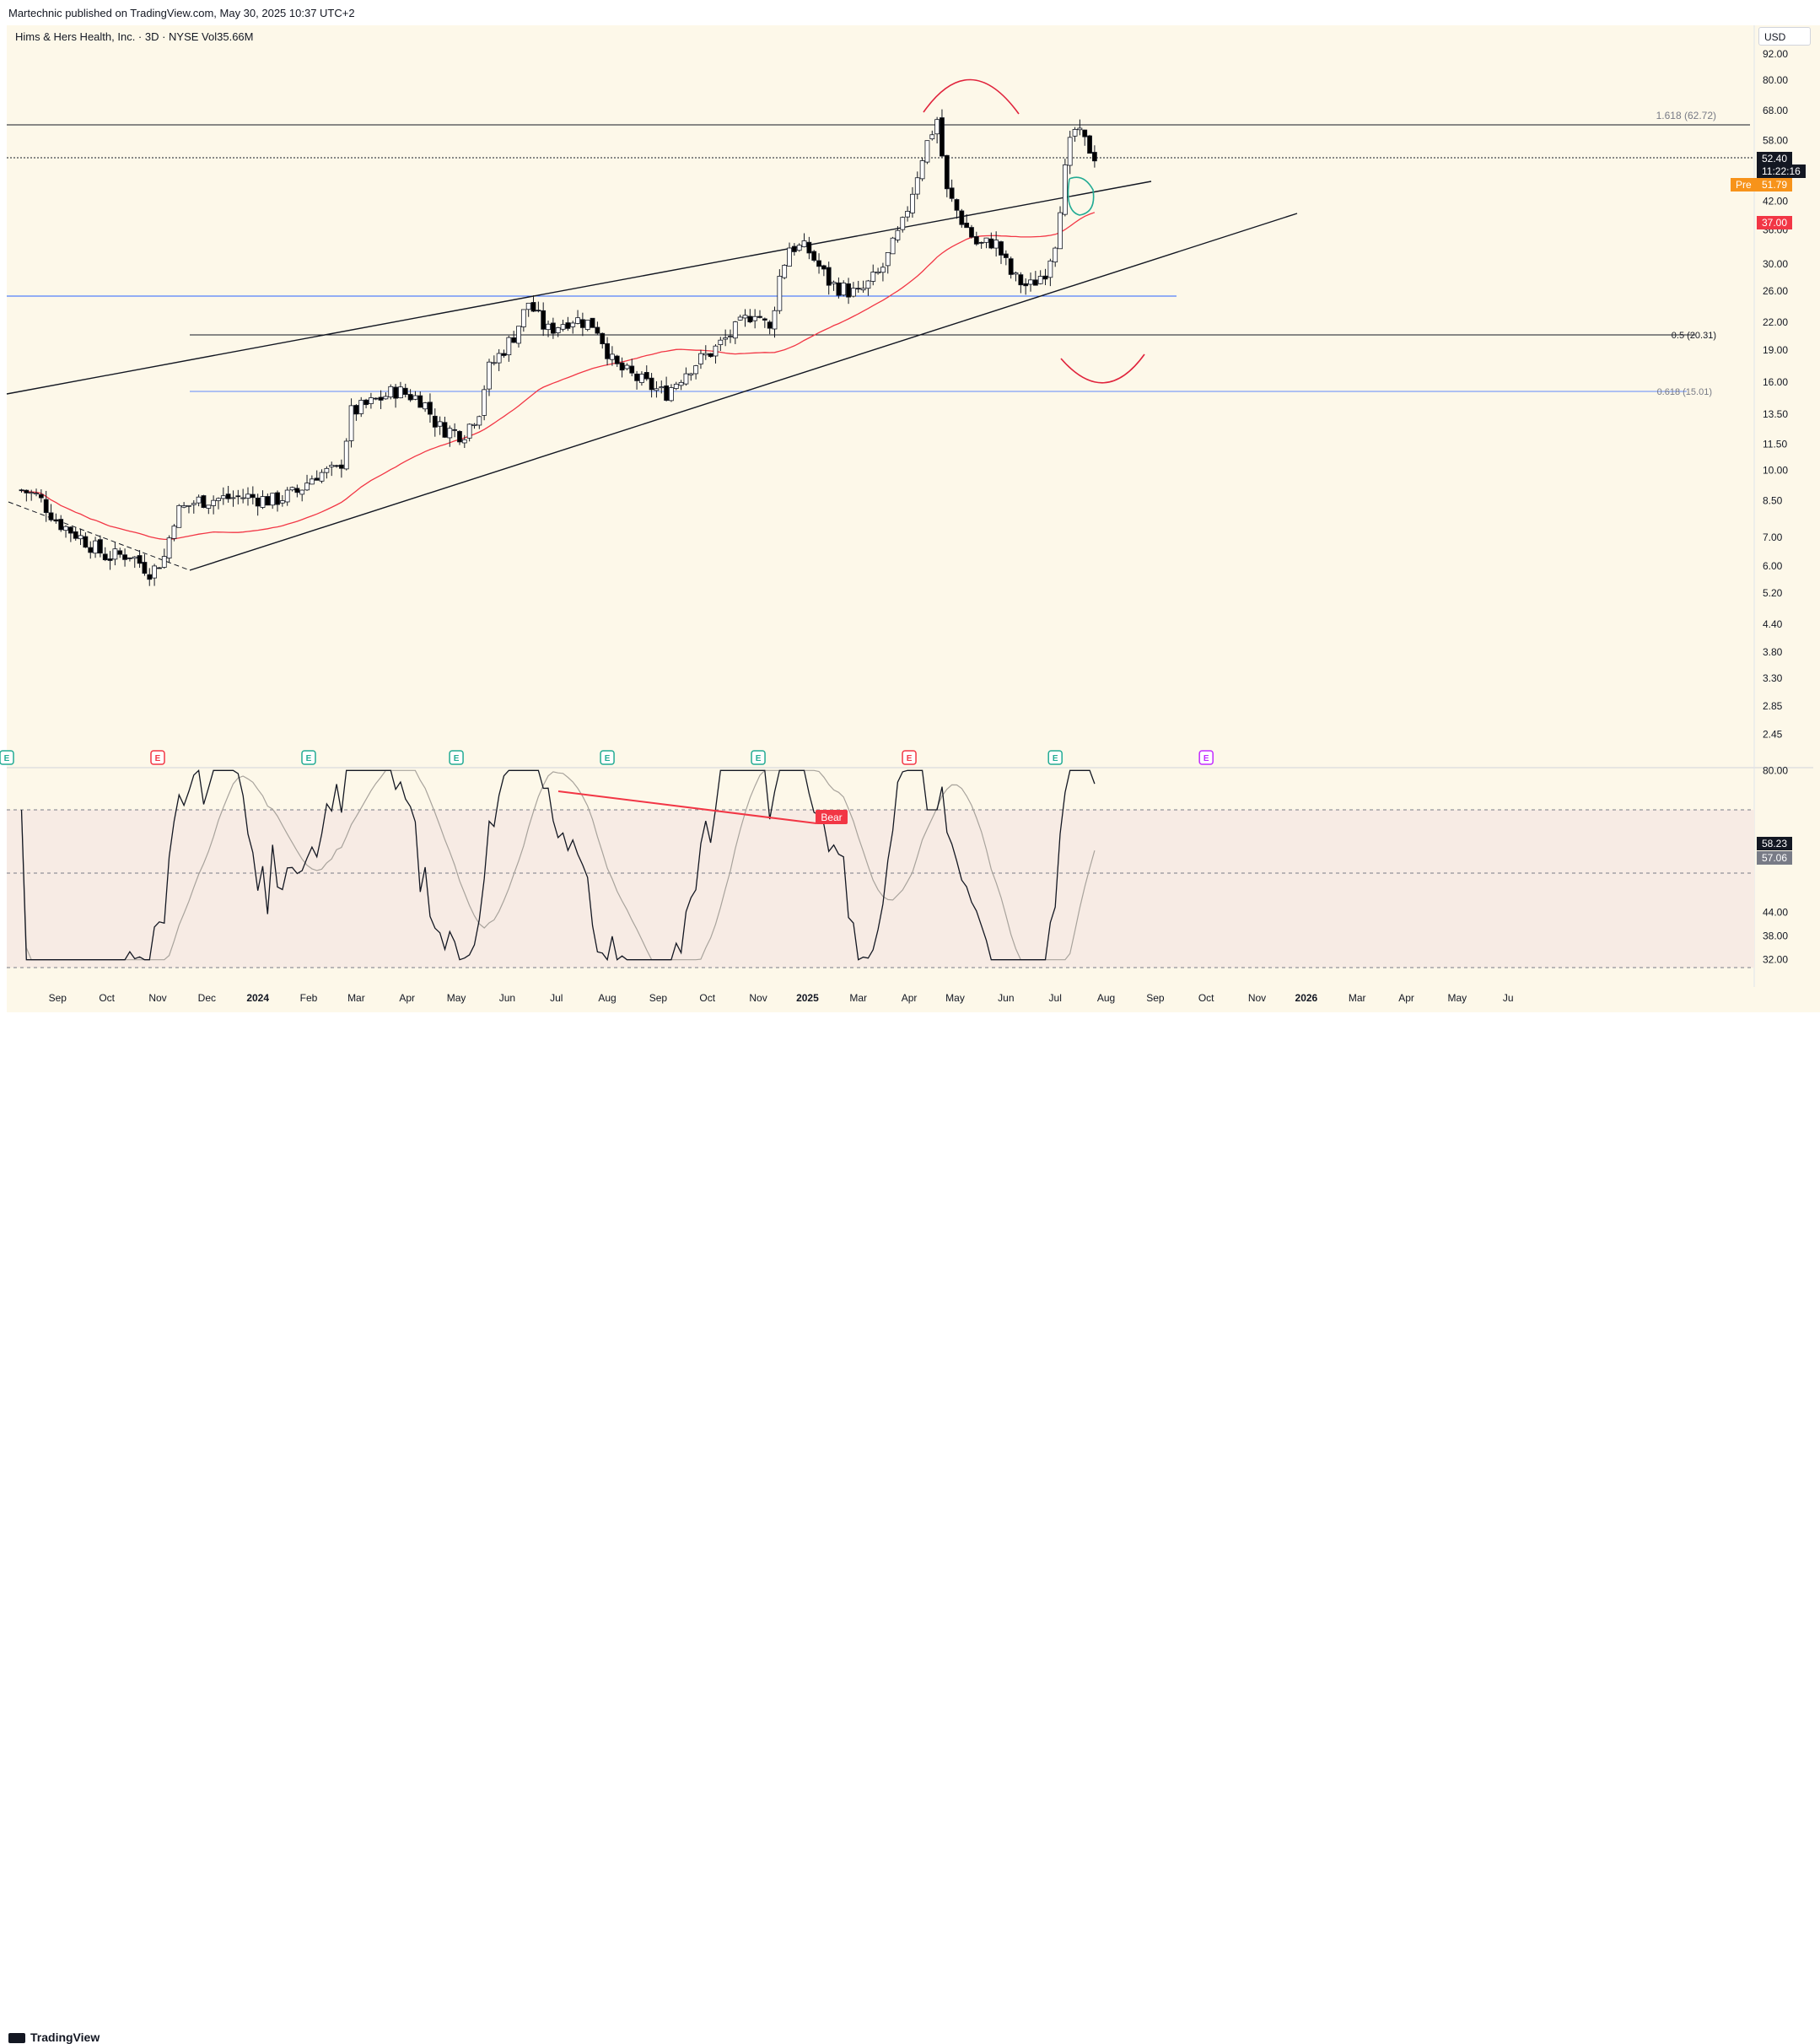 The height and width of the screenshot is (2044, 1820). Describe the element at coordinates (1081, 196) in the screenshot. I see `green-circle-annotation` at that location.